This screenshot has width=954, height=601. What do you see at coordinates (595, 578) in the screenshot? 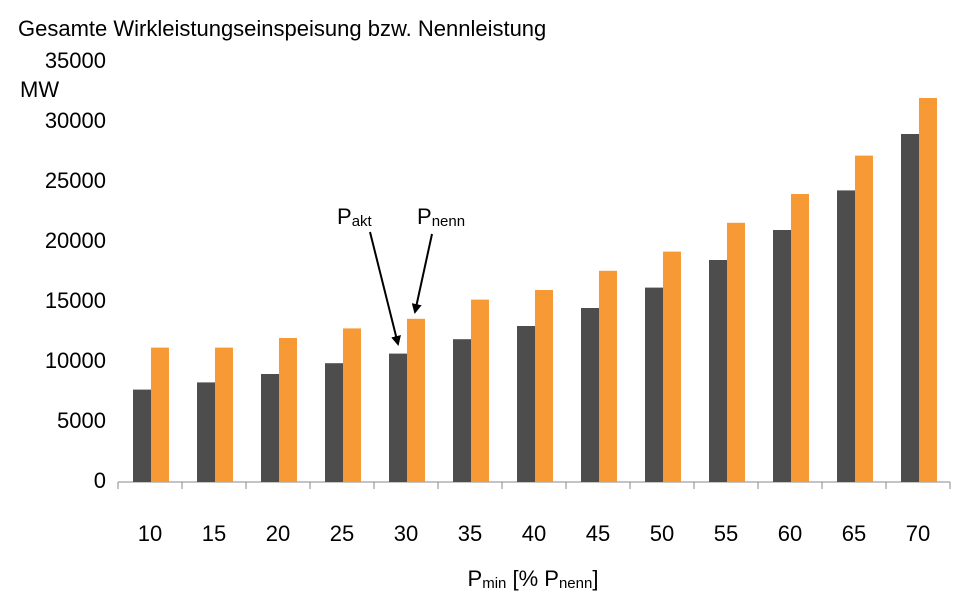
I see `x-label-part: ]` at bounding box center [595, 578].